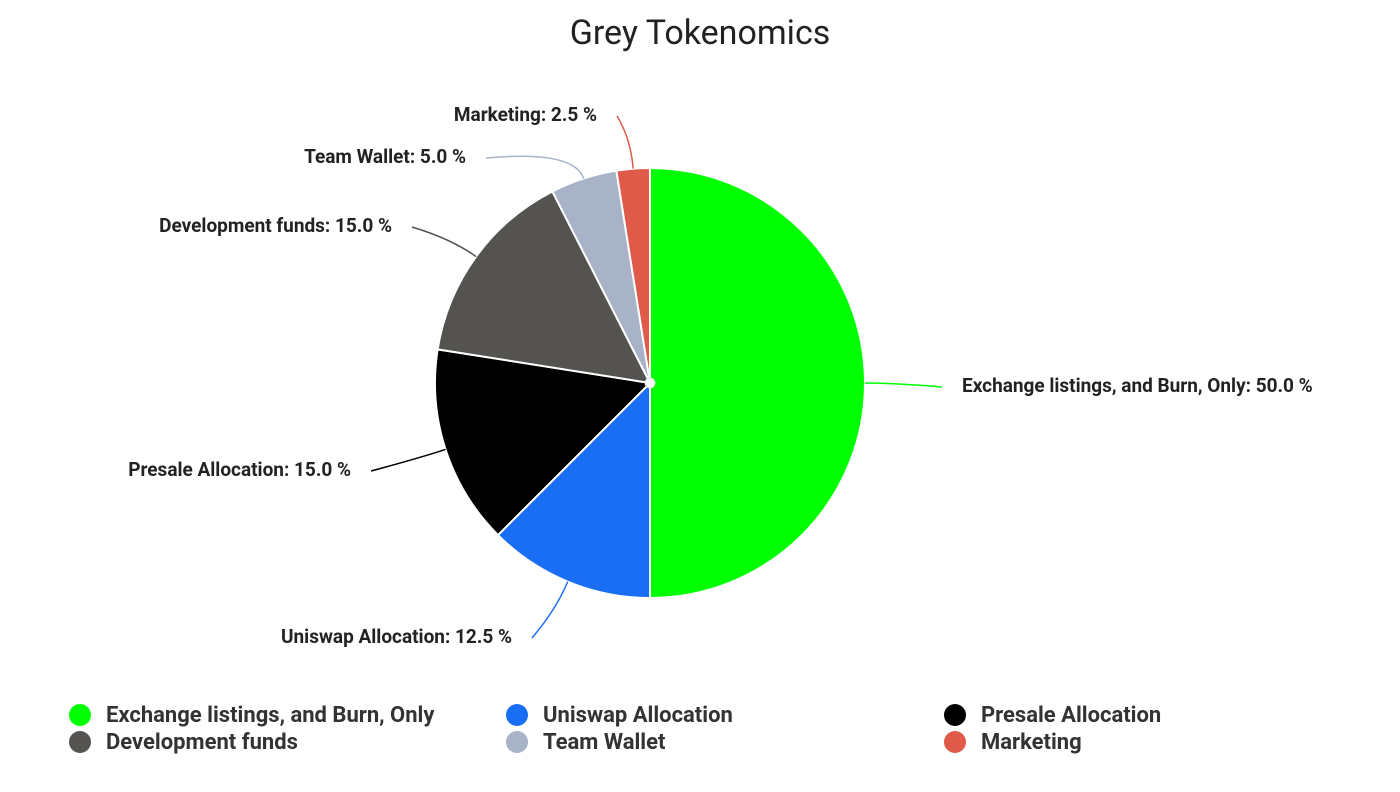 This screenshot has height=792, width=1400. Describe the element at coordinates (396, 636) in the screenshot. I see `data-label: Uniswap Allocation: 12.5 %` at that location.